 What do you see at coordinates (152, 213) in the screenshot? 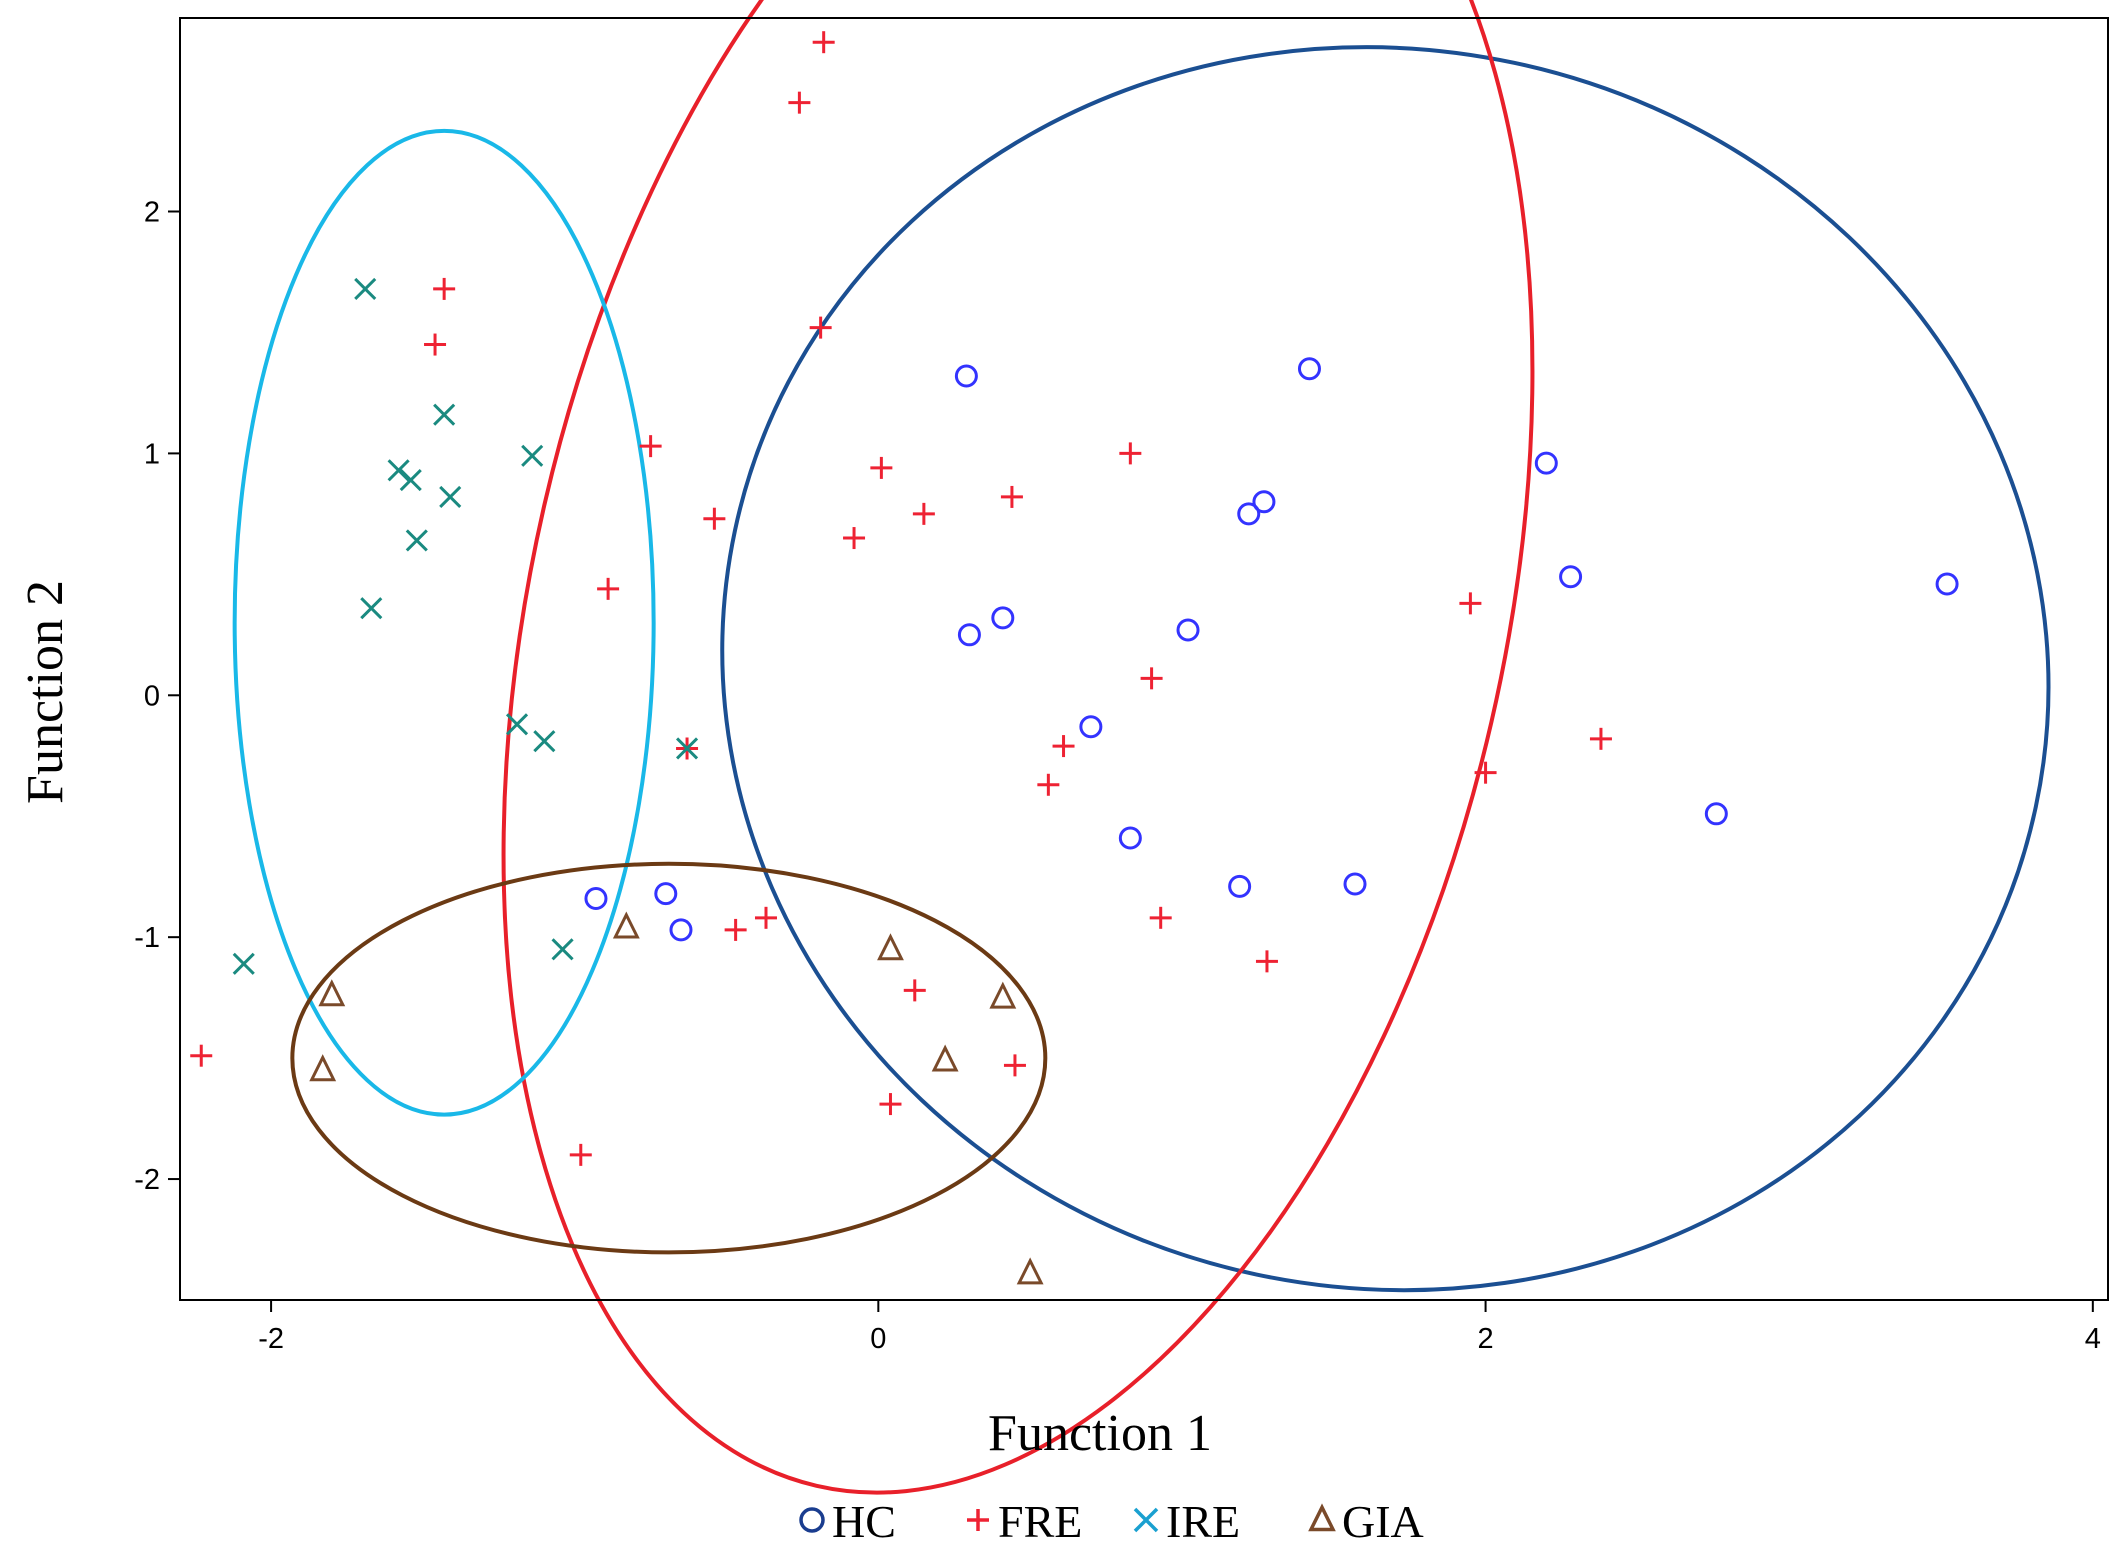
I see `y-tick-label: 2` at bounding box center [152, 213].